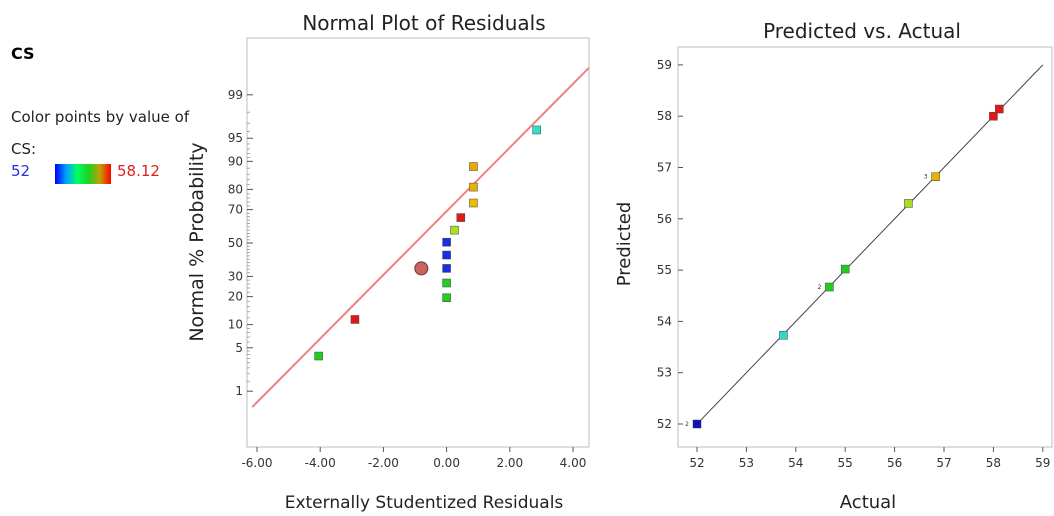 This screenshot has width=1054, height=516. What do you see at coordinates (845, 463) in the screenshot?
I see `x-tick-label: 55` at bounding box center [845, 463].